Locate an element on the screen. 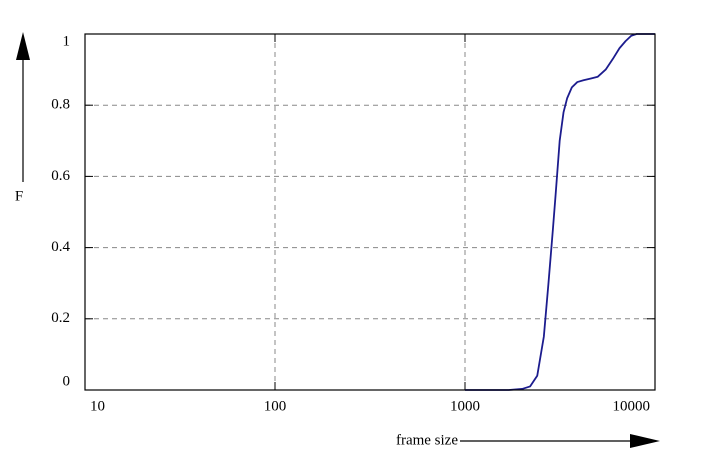 The height and width of the screenshot is (461, 708). y-tick-label: 0.4 is located at coordinates (60, 247).